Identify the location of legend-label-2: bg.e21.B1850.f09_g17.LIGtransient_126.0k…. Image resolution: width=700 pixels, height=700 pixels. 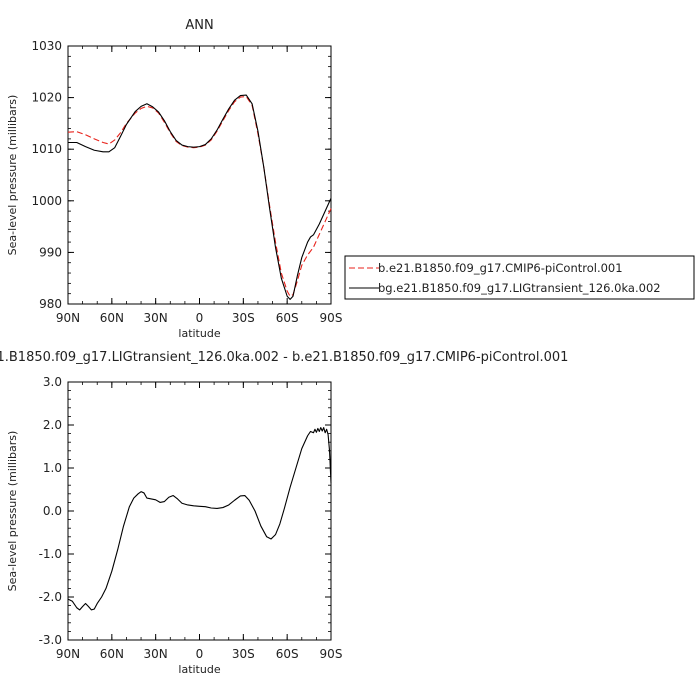
(519, 288).